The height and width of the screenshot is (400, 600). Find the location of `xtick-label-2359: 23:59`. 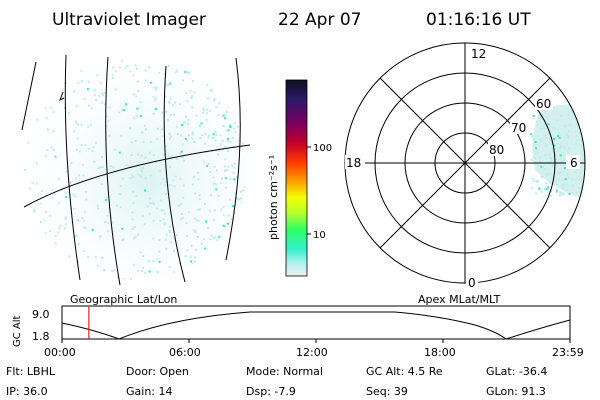

xtick-label-2359: 23:59 is located at coordinates (568, 352).